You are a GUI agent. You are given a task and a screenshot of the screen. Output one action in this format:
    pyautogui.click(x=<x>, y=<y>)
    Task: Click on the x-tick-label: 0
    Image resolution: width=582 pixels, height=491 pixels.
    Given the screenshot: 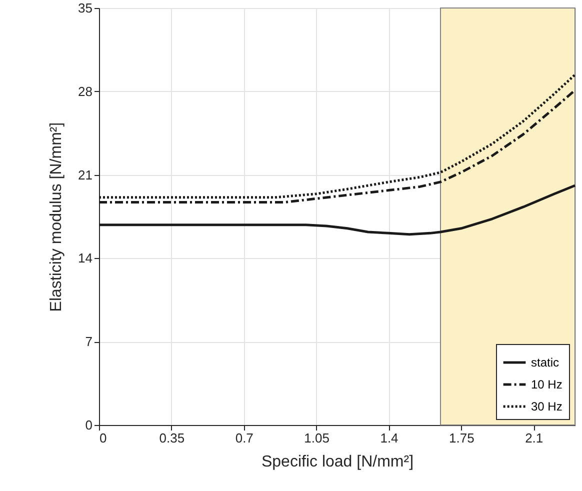 What is the action you would take?
    pyautogui.click(x=103, y=438)
    